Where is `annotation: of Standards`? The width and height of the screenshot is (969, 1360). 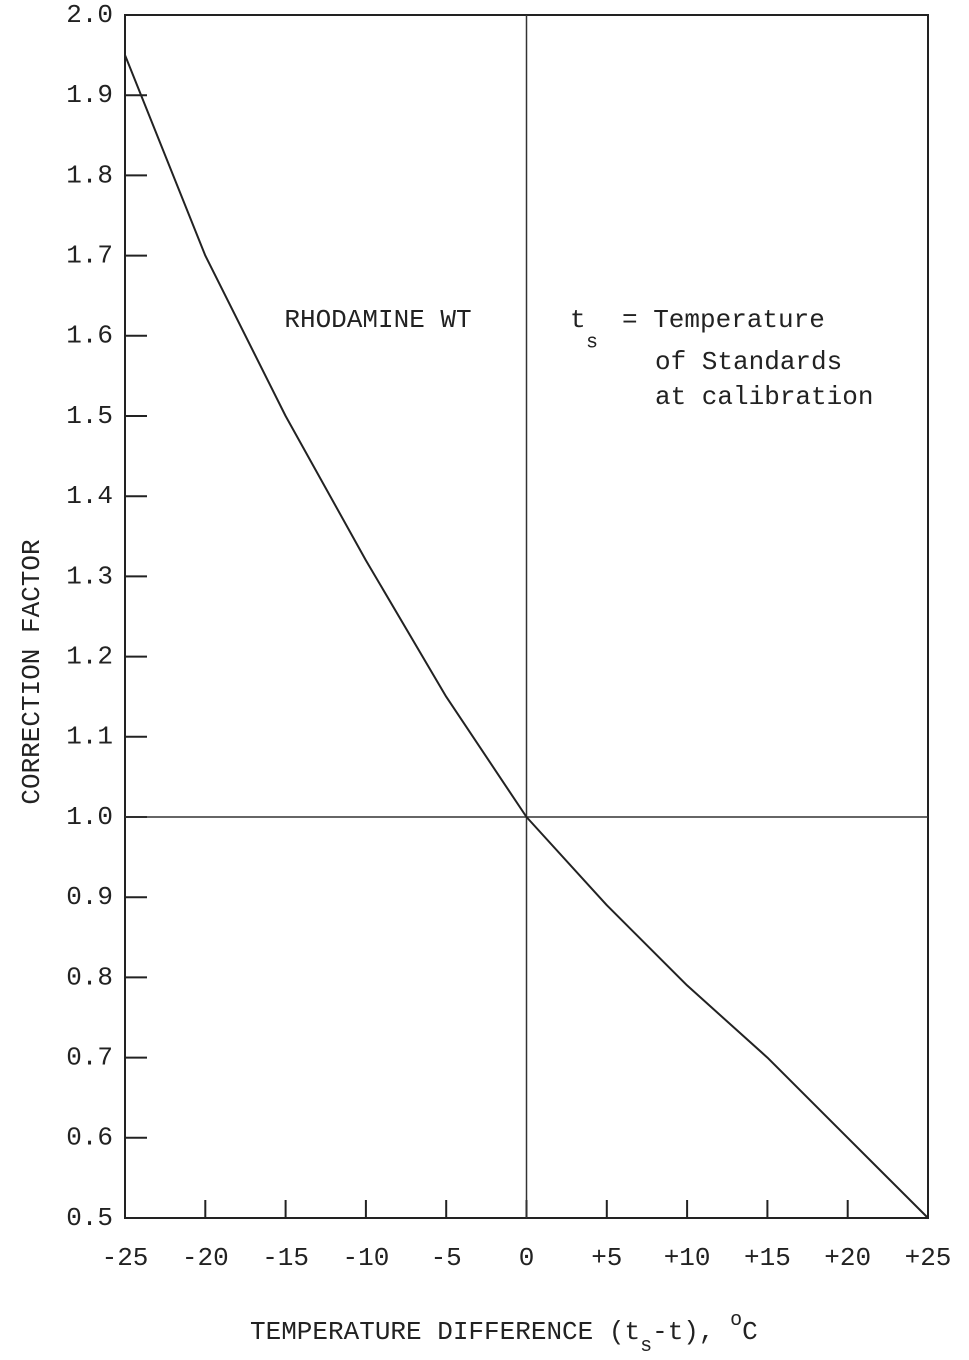 annotation: of Standards is located at coordinates (748, 362).